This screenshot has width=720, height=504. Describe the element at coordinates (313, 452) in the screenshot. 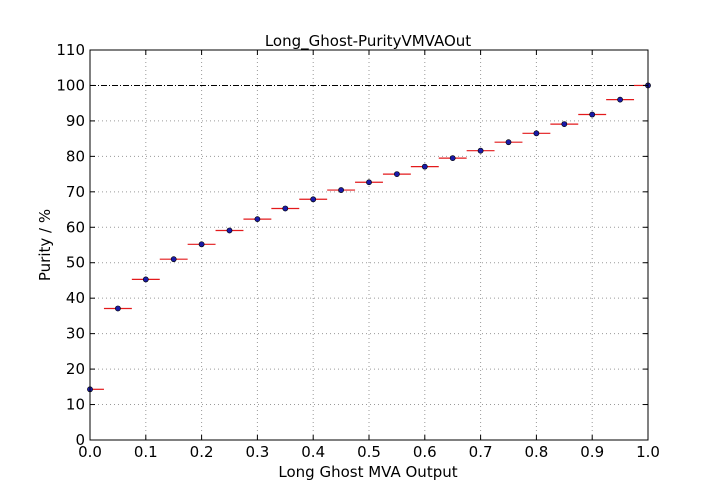

I see `x-tick-label: 0.4` at that location.